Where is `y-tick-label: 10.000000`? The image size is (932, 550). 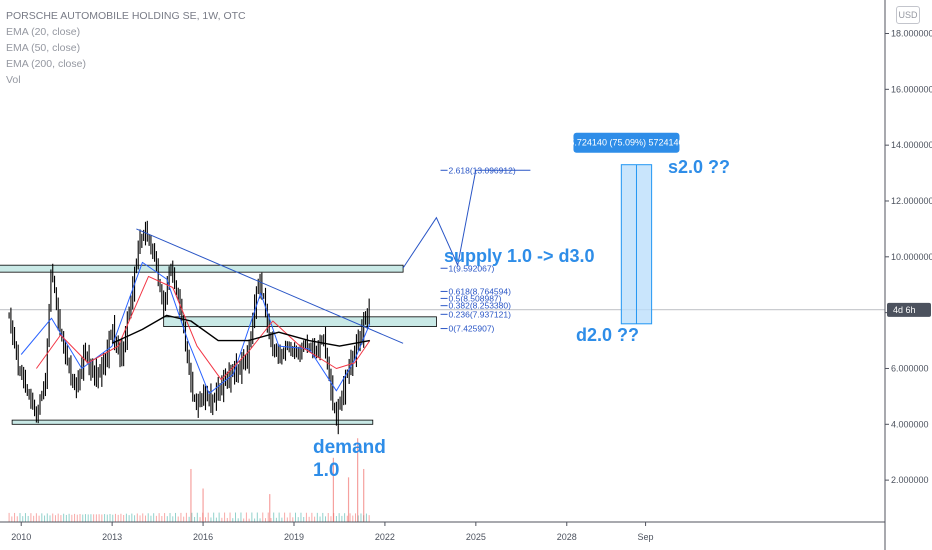
y-tick-label: 10.000000 is located at coordinates (911, 257).